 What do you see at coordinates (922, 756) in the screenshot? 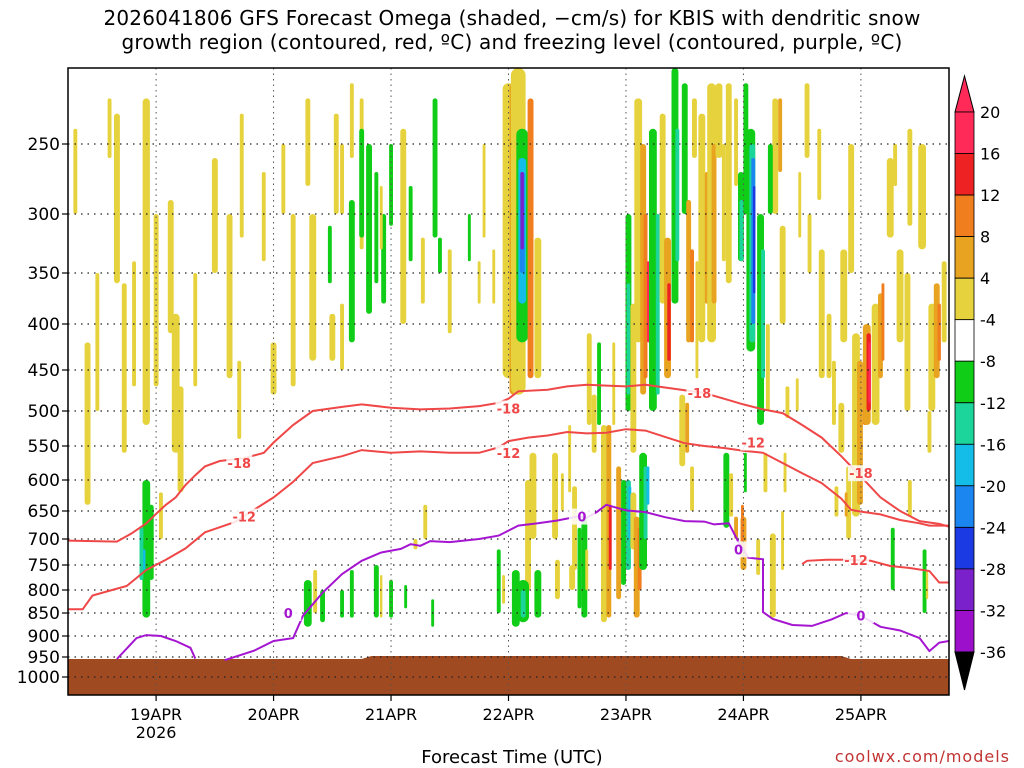
I see `credit-text: coolwx.com/models` at bounding box center [922, 756].